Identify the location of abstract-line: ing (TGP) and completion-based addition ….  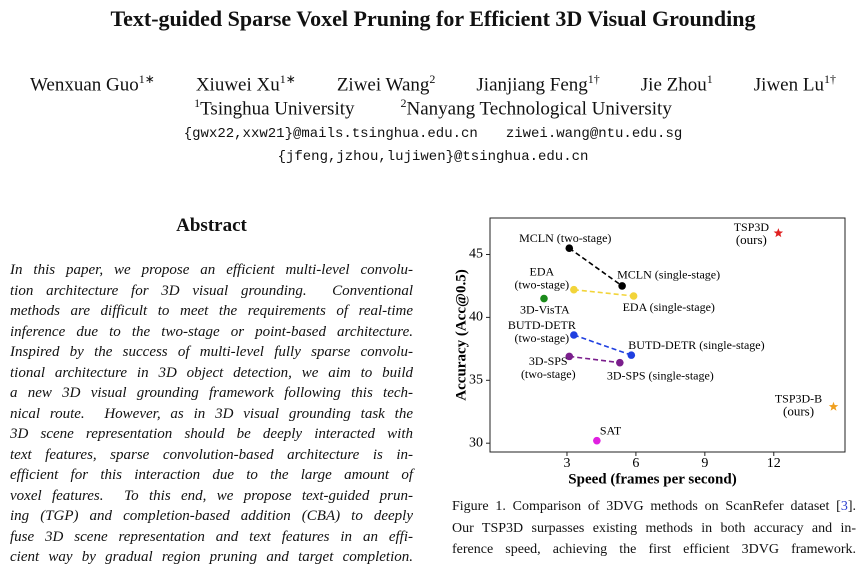
(211, 516).